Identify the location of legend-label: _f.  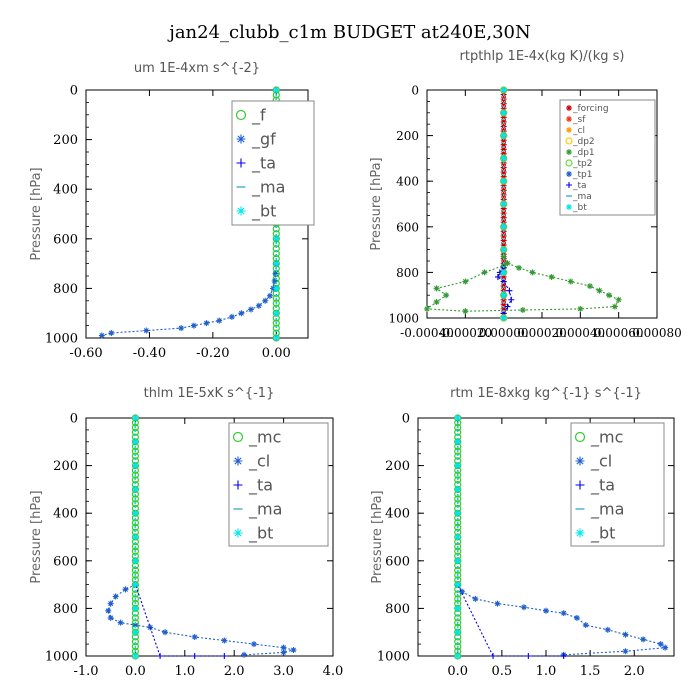
(258, 116).